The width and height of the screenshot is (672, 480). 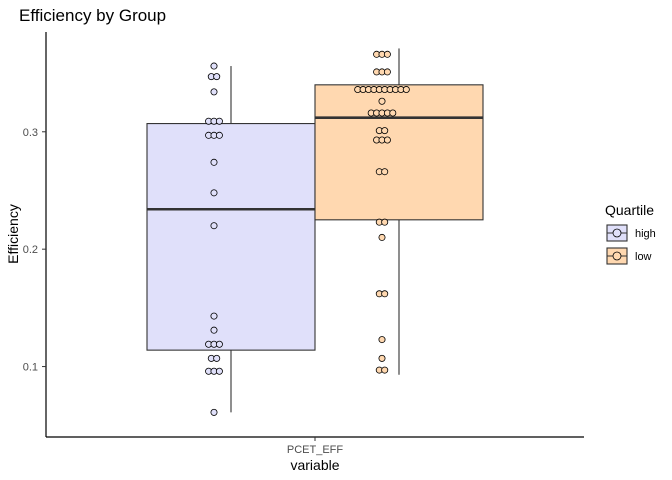 I want to click on legend: Quartile high low, so click(x=630, y=233).